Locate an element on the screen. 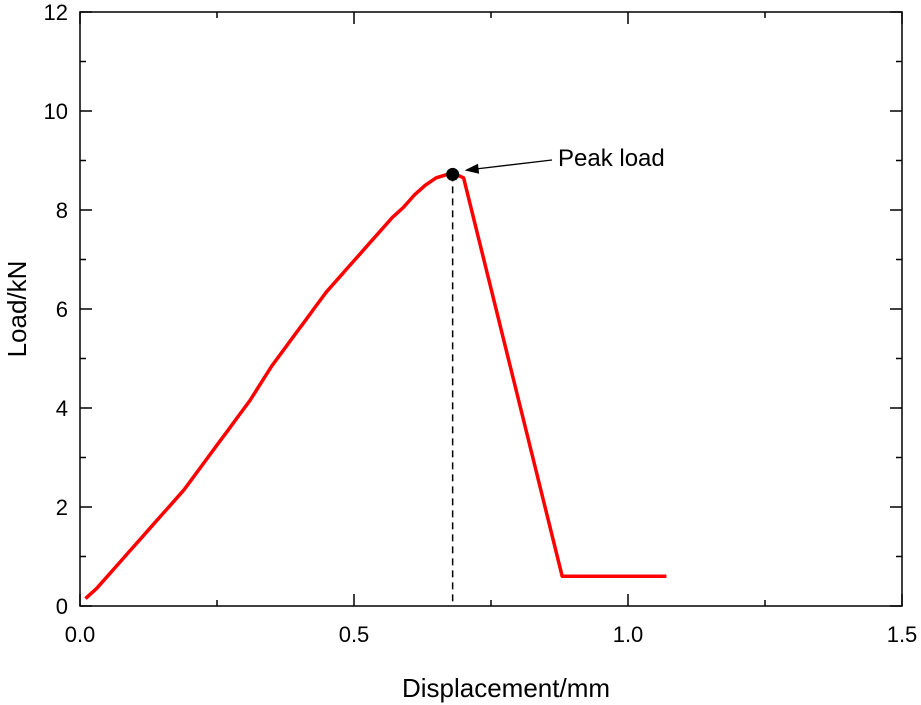  y-axis-title: Load/kN is located at coordinates (17, 309).